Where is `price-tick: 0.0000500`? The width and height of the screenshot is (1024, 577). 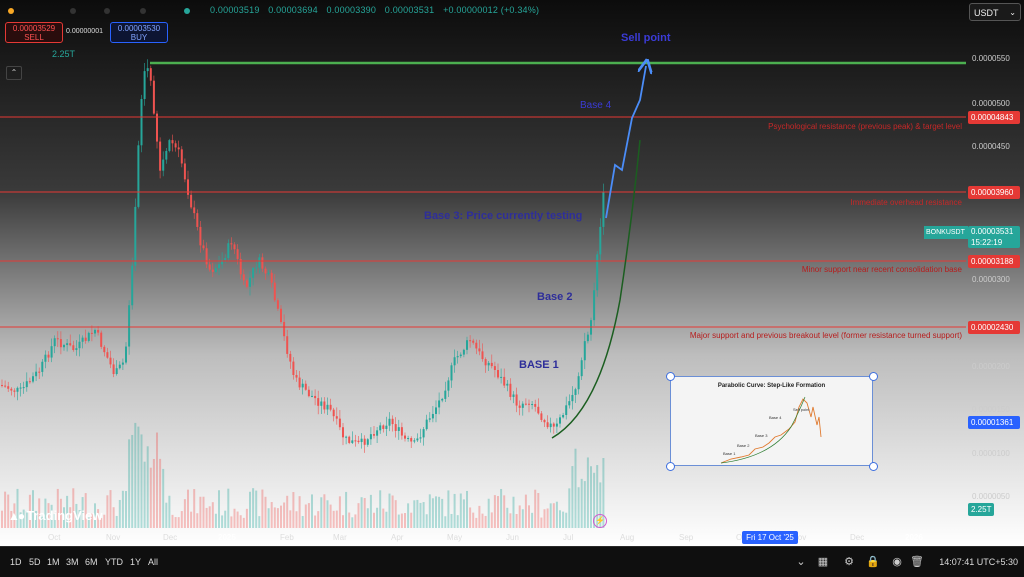
price-tick: 0.0000500 is located at coordinates (991, 103).